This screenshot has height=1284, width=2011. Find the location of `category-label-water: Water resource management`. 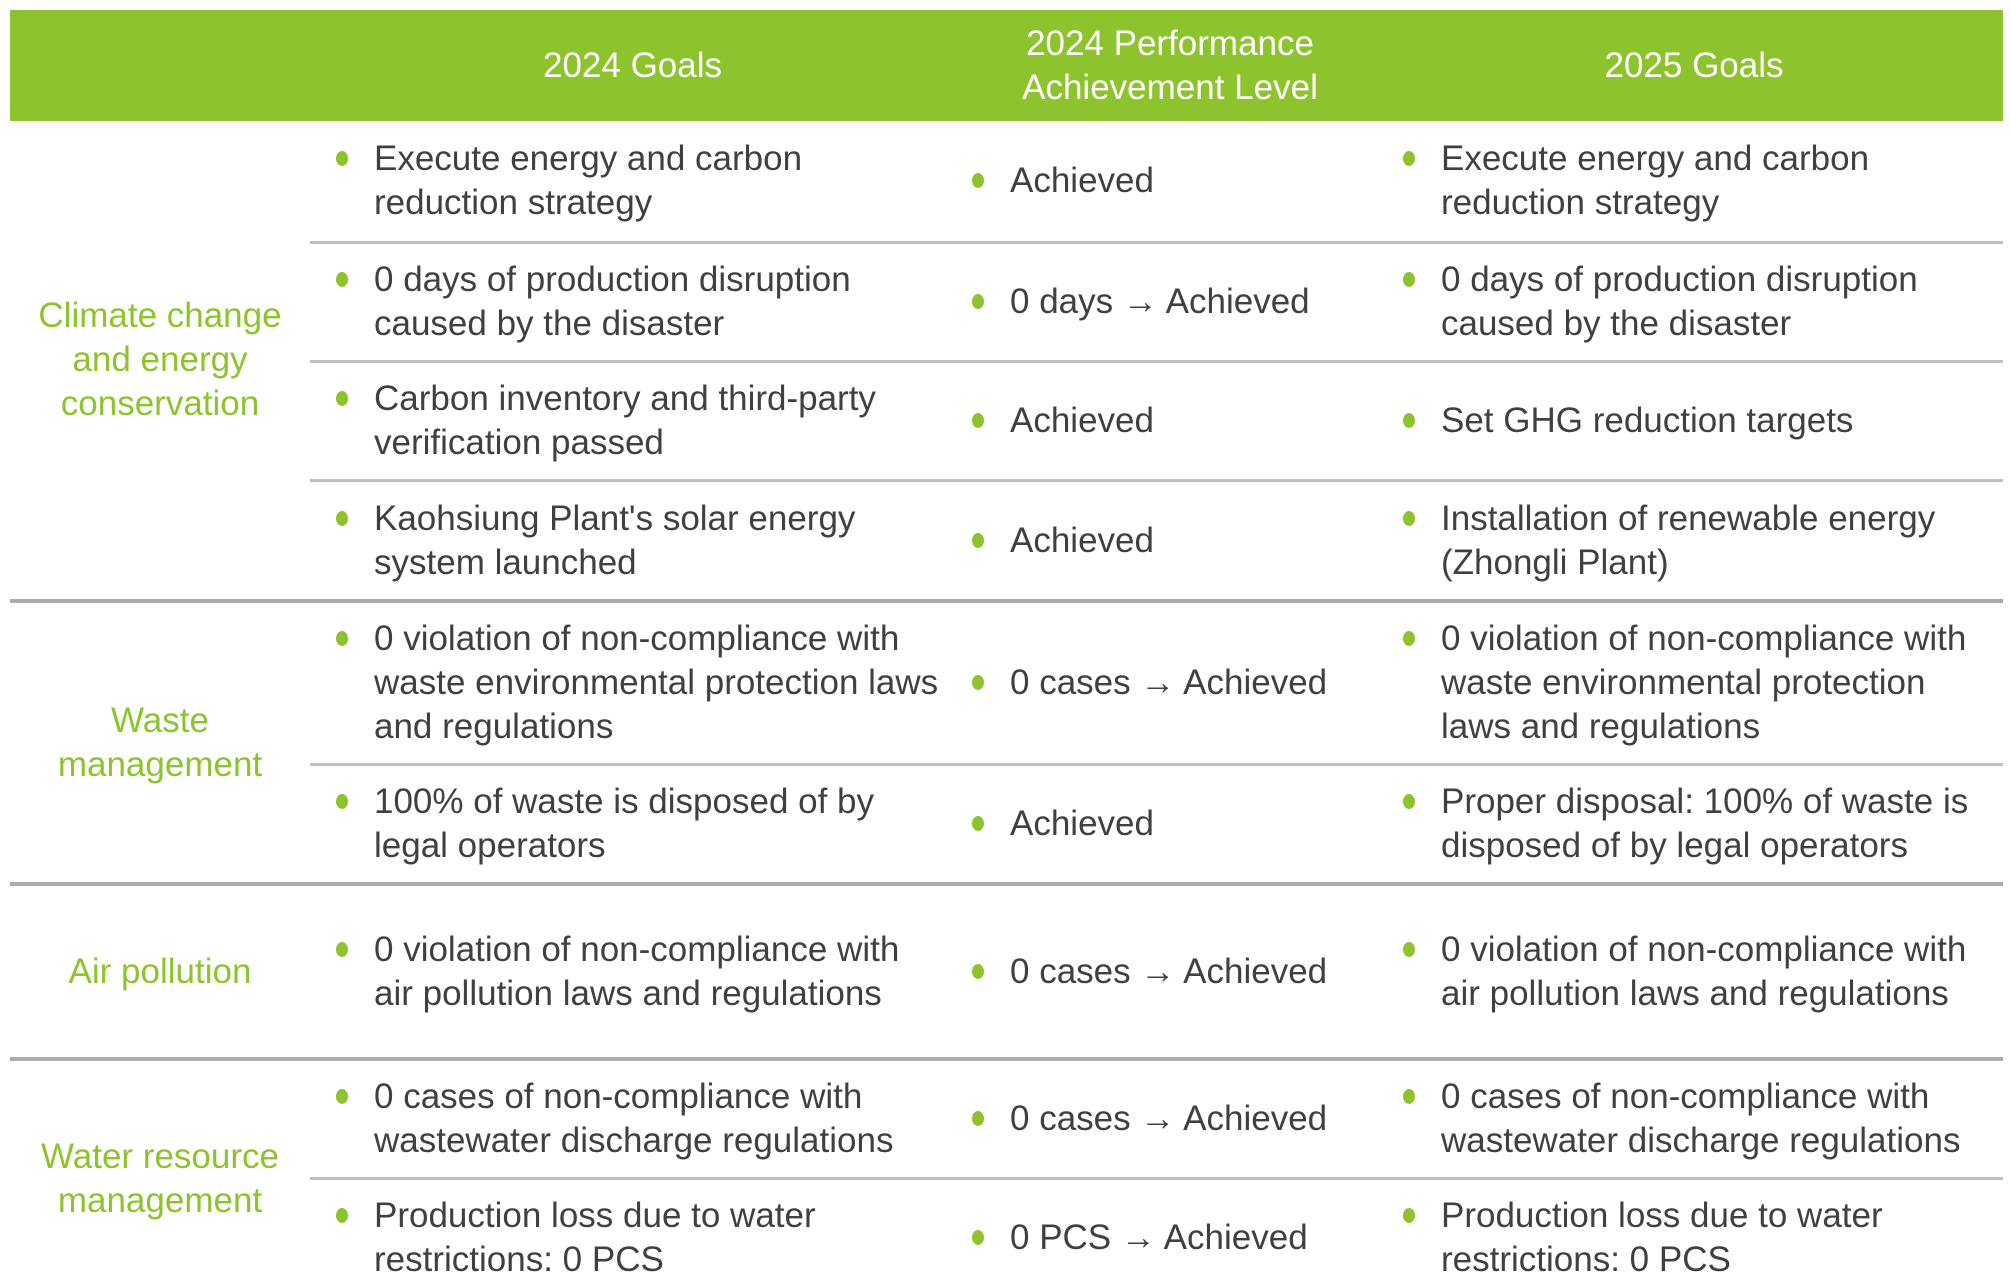

category-label-water: Water resource management is located at coordinates (160, 1178).